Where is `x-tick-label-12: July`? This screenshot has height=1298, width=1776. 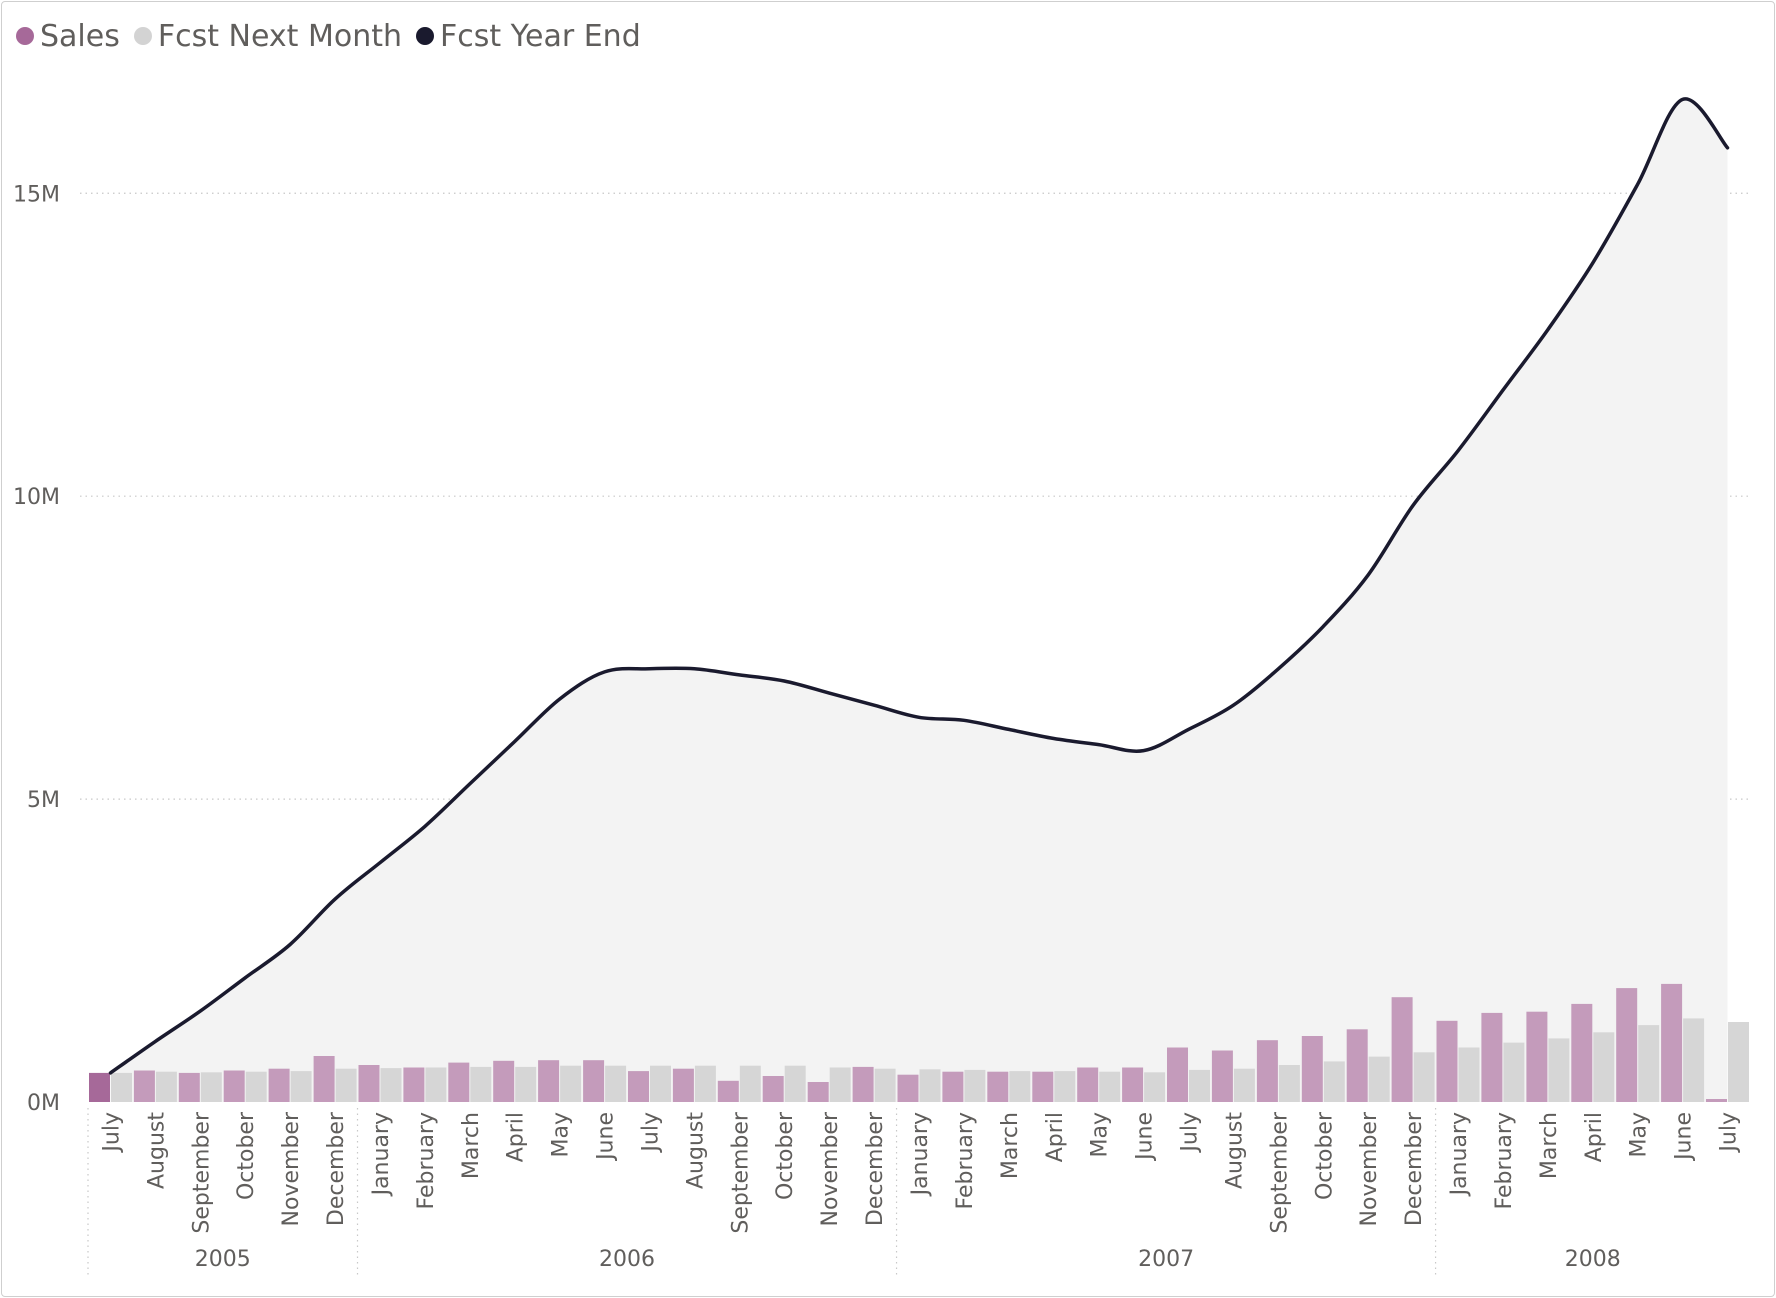
x-tick-label-12: July is located at coordinates (650, 1133).